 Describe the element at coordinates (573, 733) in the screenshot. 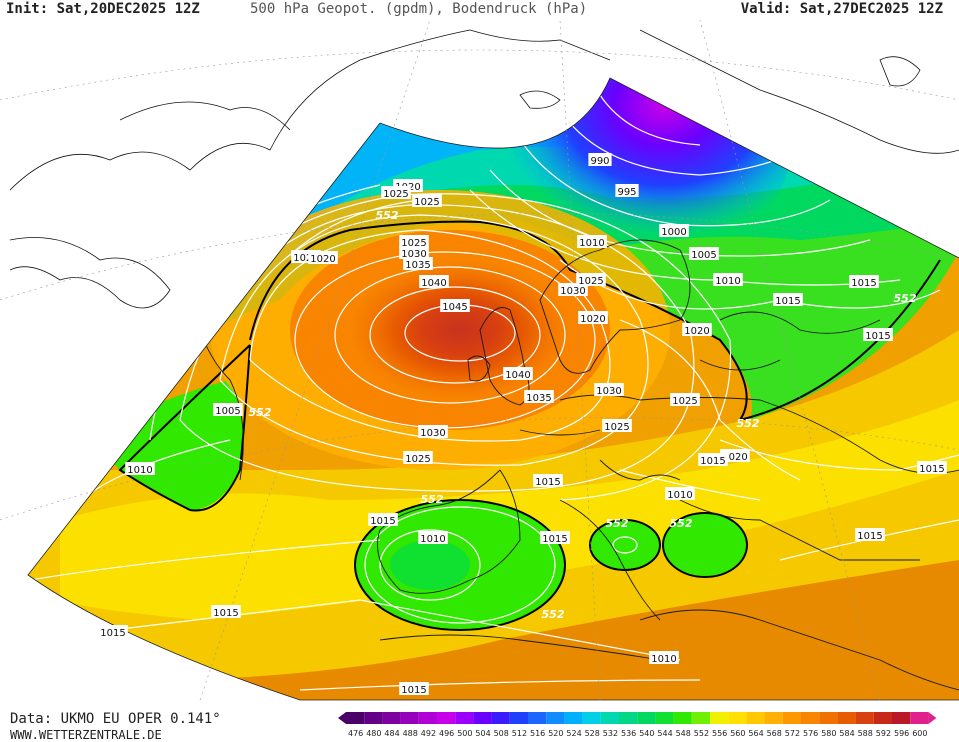

I see `legend-tick-label: 524` at that location.